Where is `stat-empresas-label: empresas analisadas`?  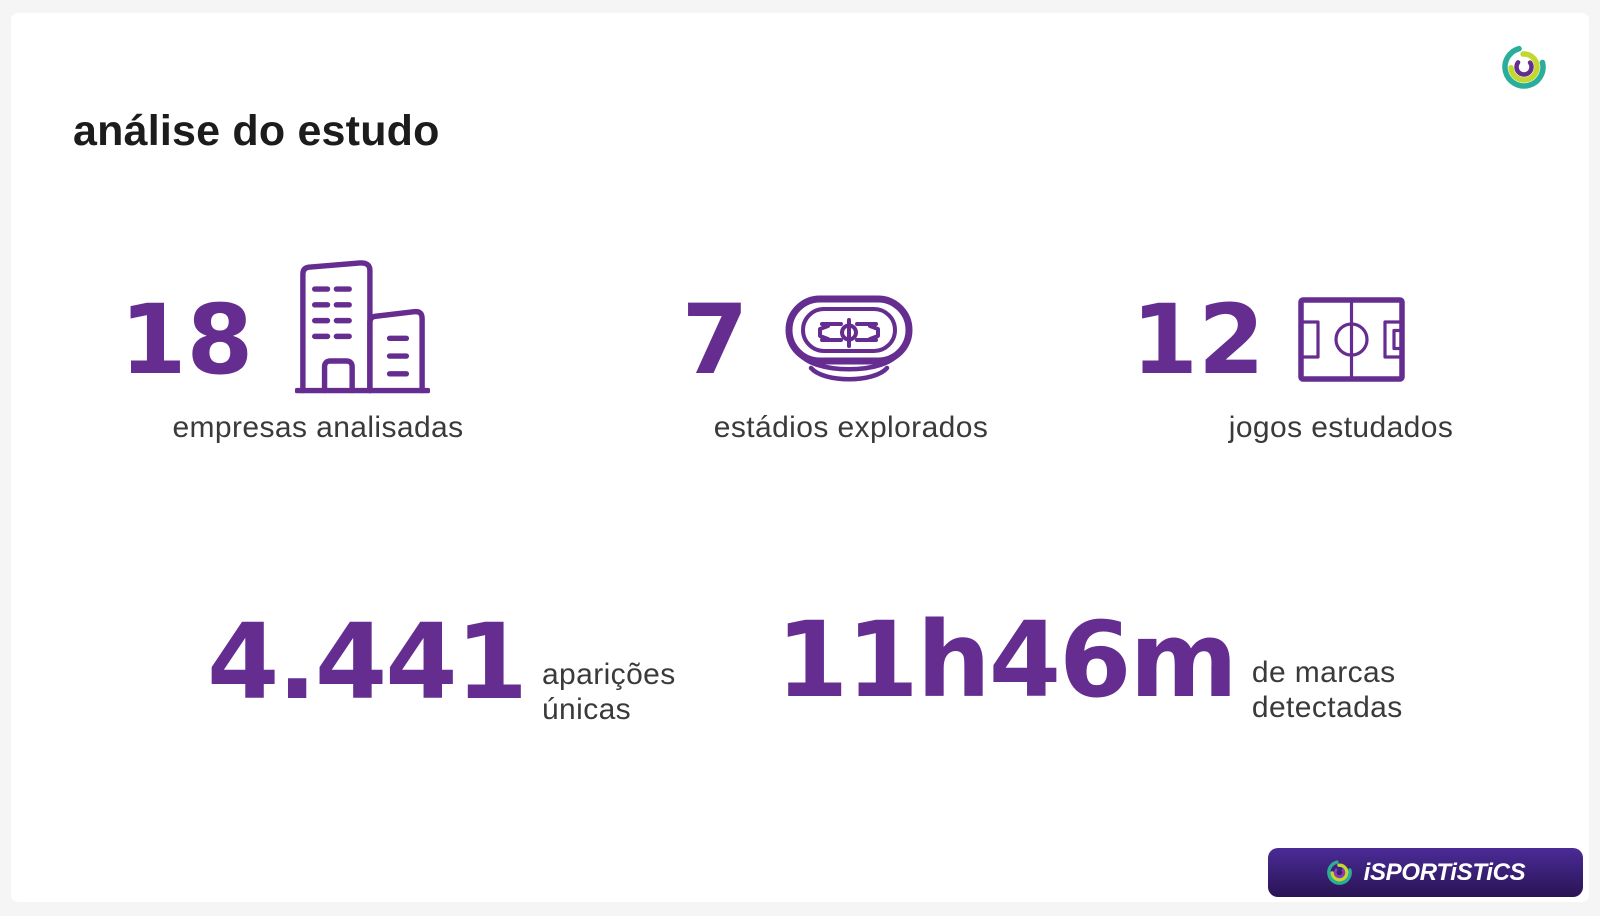
stat-empresas-label: empresas analisadas is located at coordinates (318, 427).